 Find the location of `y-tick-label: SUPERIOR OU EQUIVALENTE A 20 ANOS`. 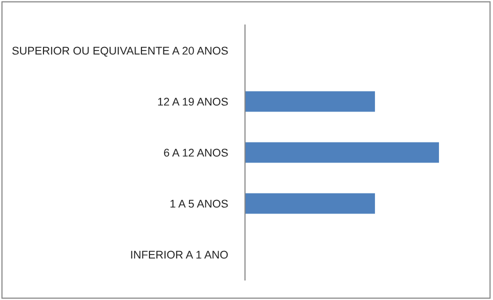

y-tick-label: SUPERIOR OU EQUIVALENTE A 20 ANOS is located at coordinates (120, 51).